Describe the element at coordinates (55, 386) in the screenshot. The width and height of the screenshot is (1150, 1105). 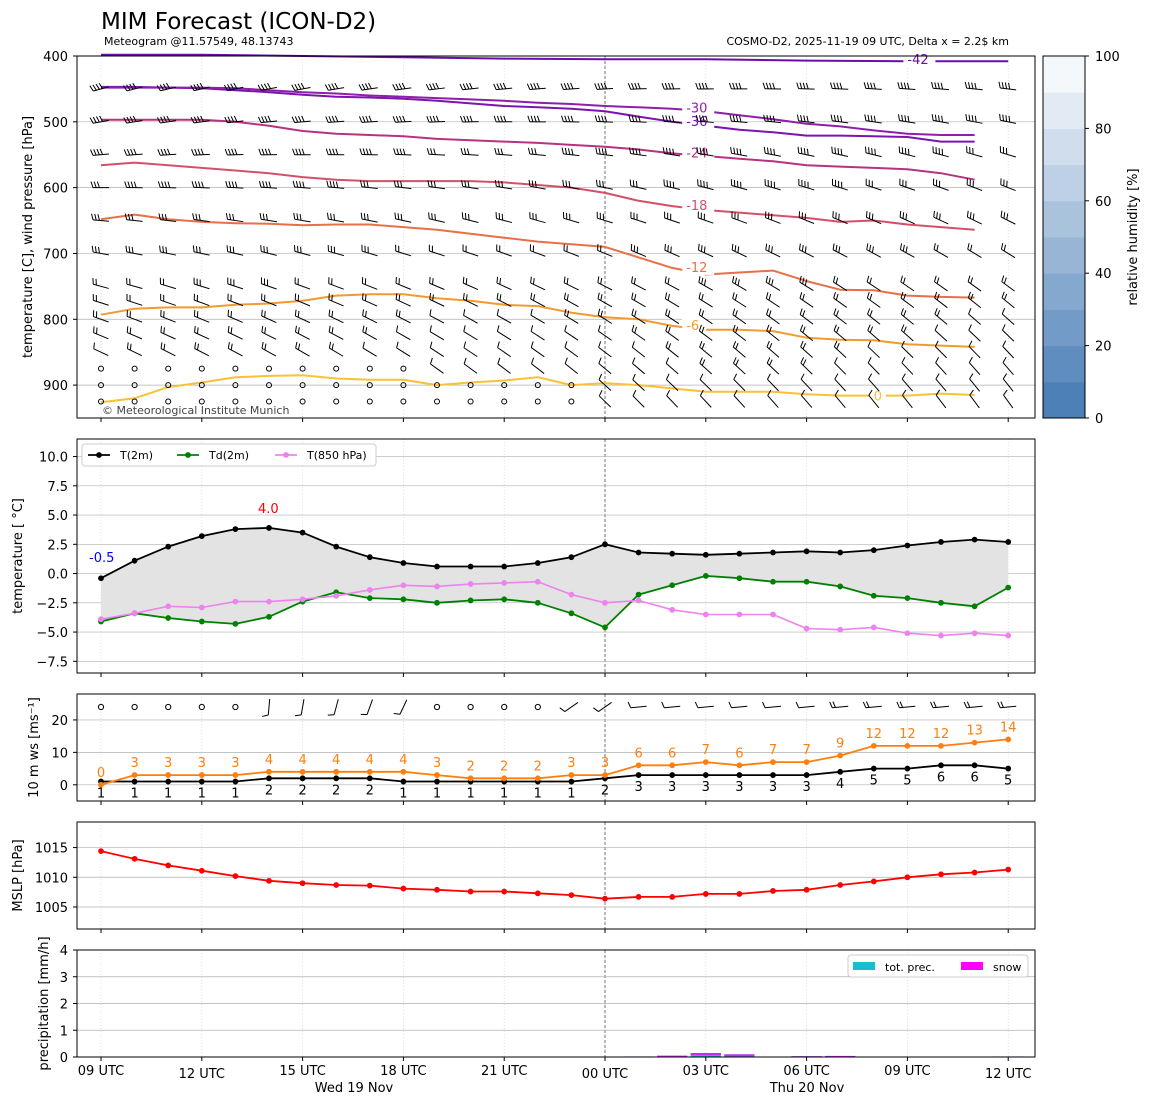
I see `upper-air-y-tick-label: 900` at that location.